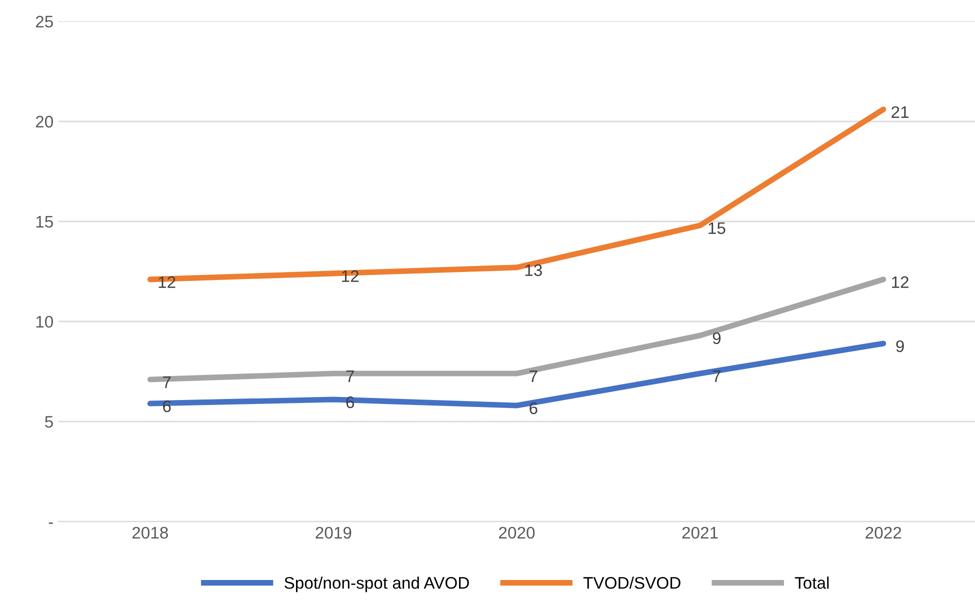 This screenshot has height=610, width=975. I want to click on x-tick-label: 2020, so click(517, 532).